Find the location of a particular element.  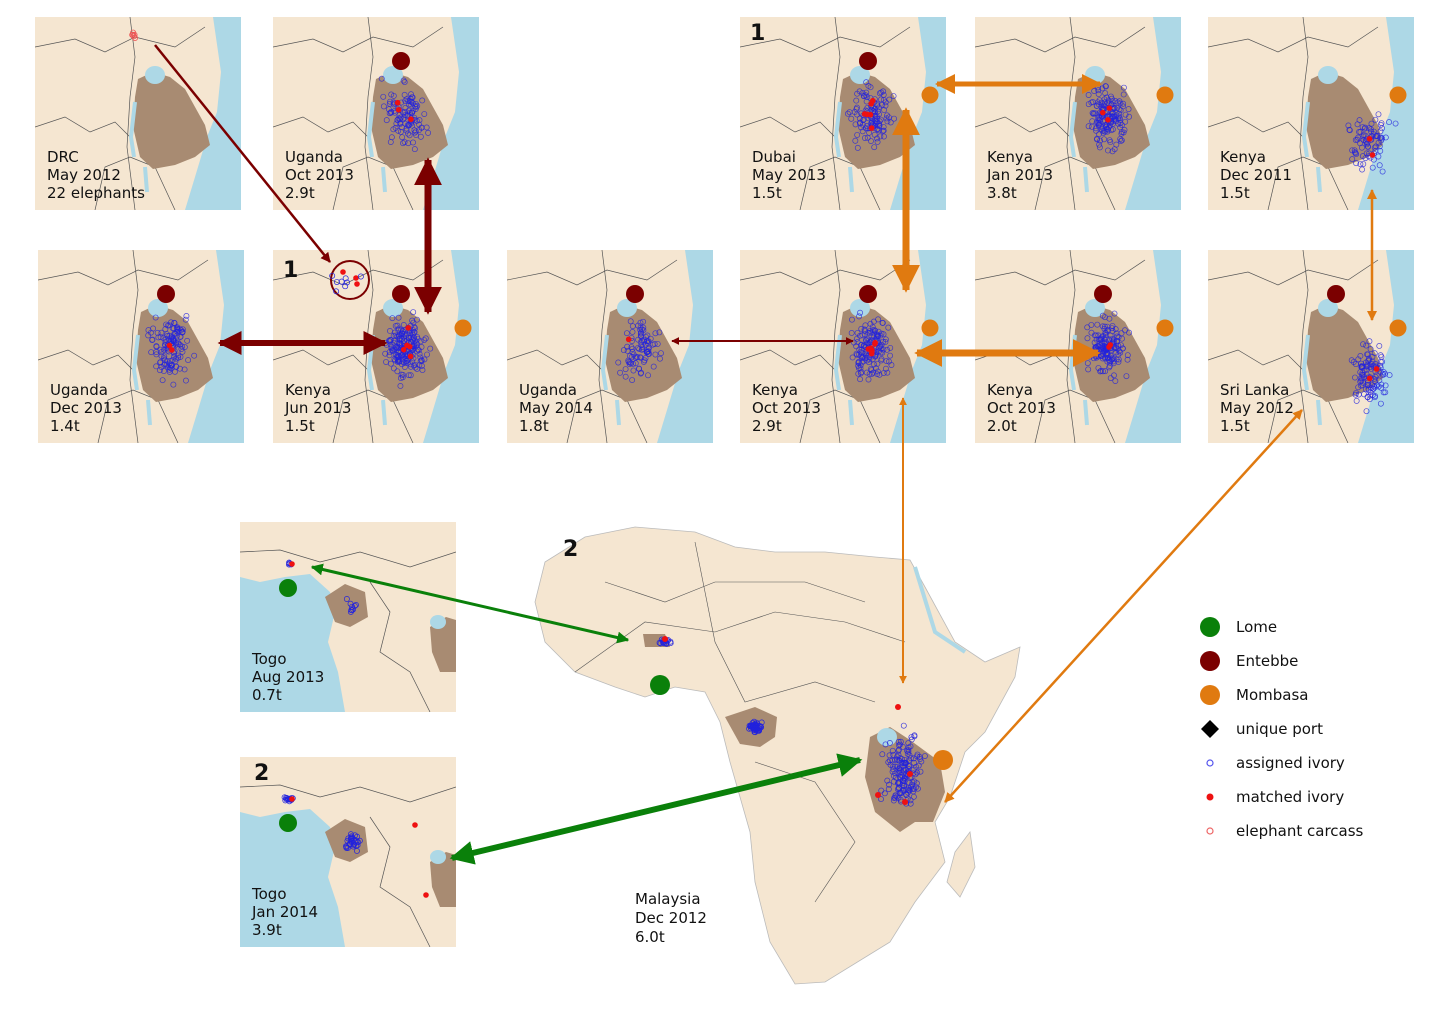

case-number: 2 is located at coordinates (571, 549).